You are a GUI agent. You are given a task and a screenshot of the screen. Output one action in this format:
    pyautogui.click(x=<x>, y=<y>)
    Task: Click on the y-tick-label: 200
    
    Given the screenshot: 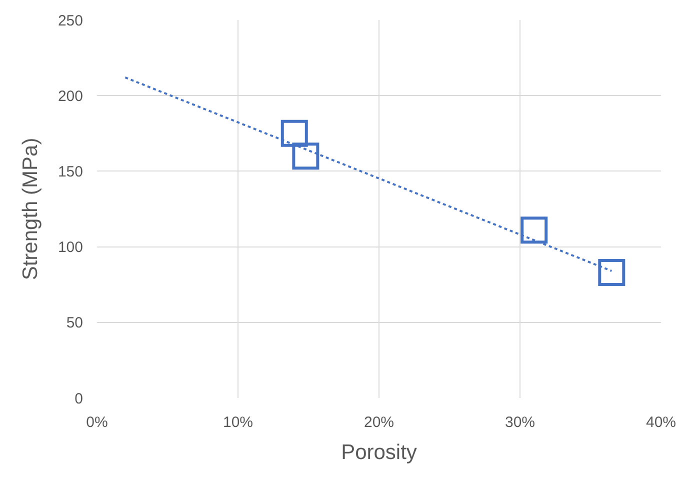 What is the action you would take?
    pyautogui.click(x=70, y=96)
    